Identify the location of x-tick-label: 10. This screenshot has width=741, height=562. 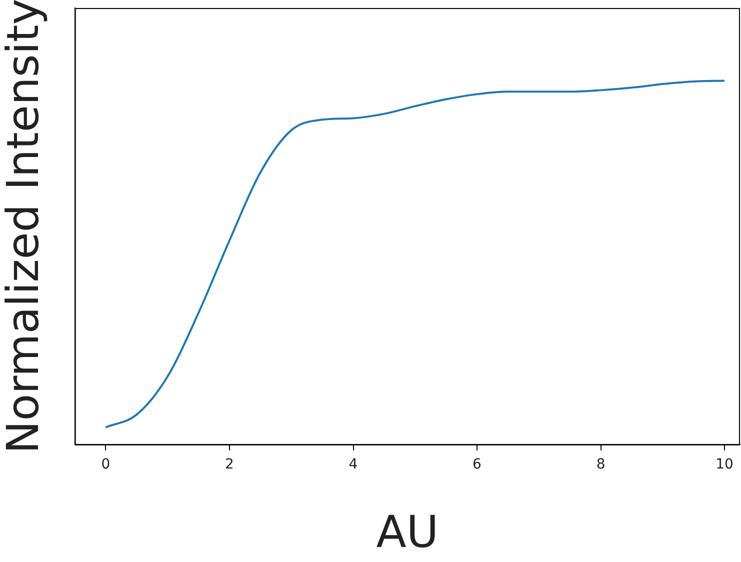
(725, 464).